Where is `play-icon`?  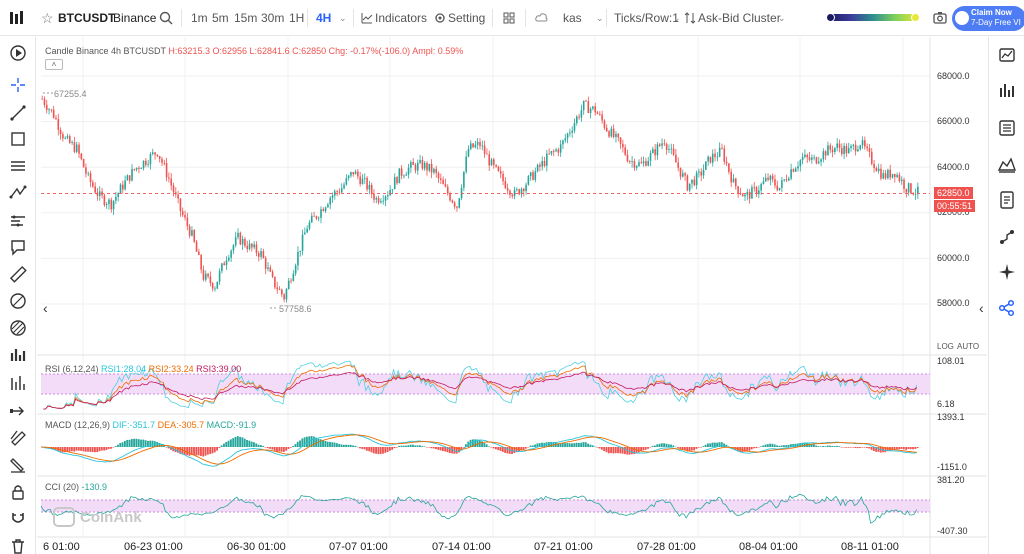
play-icon is located at coordinates (18, 53).